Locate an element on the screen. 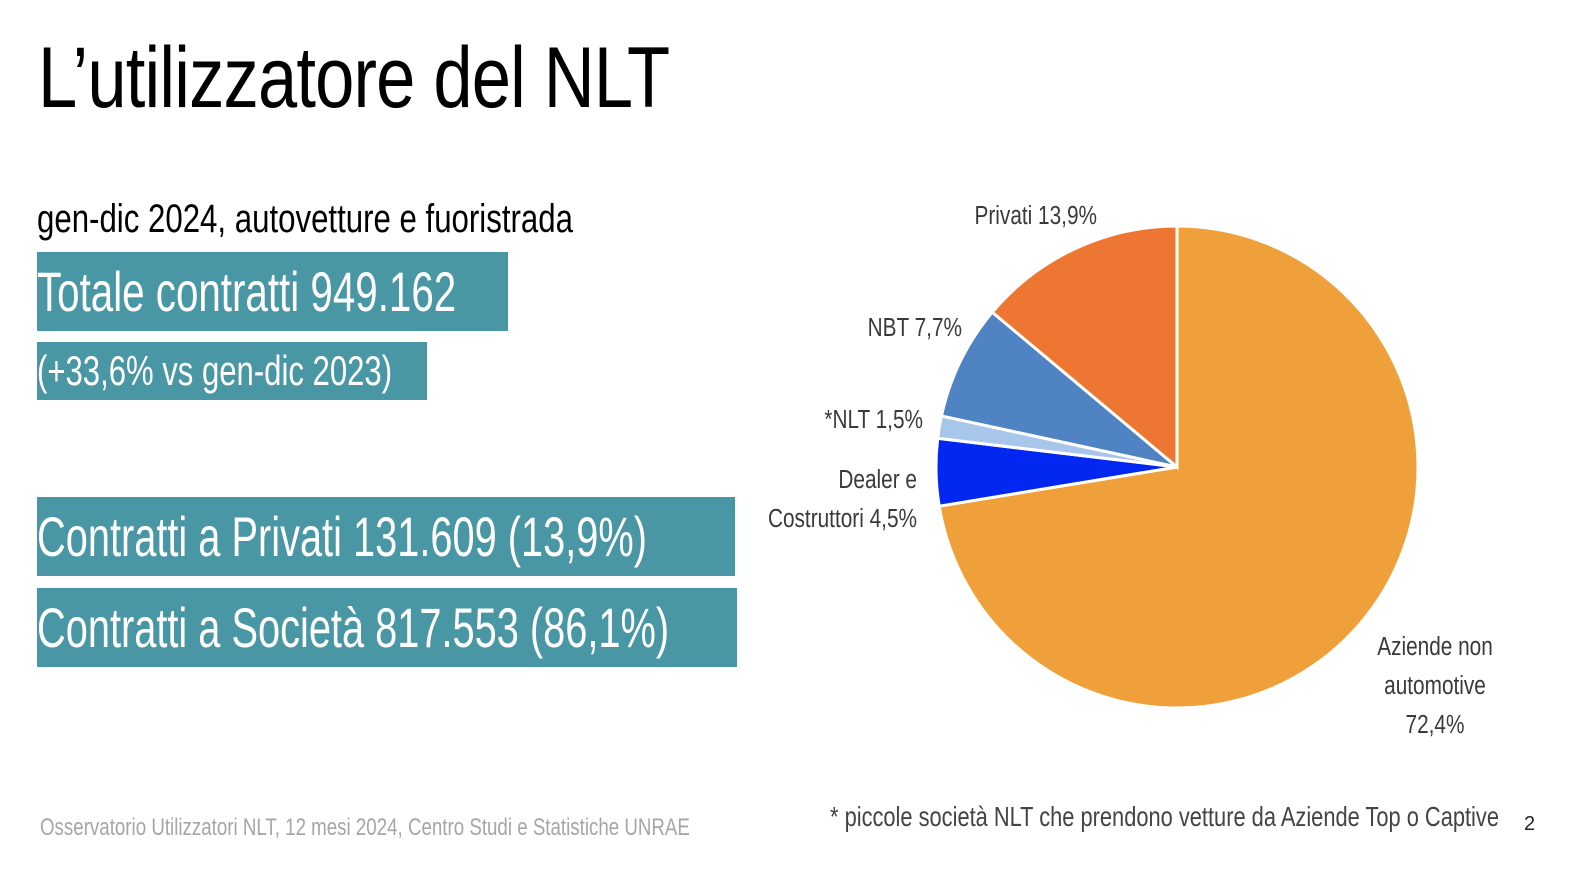 The height and width of the screenshot is (872, 1586). company-contracts-box: Contratti a Società 817.553 (86,1%) is located at coordinates (387, 627).